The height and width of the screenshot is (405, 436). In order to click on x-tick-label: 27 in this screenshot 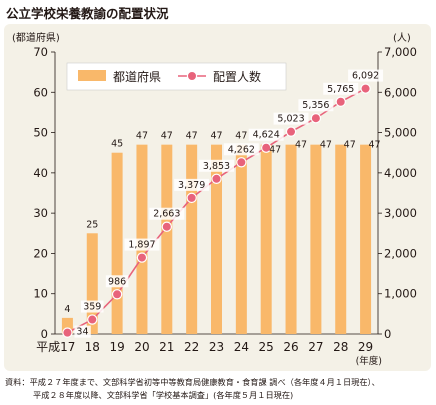, I will do `click(315, 347)`.